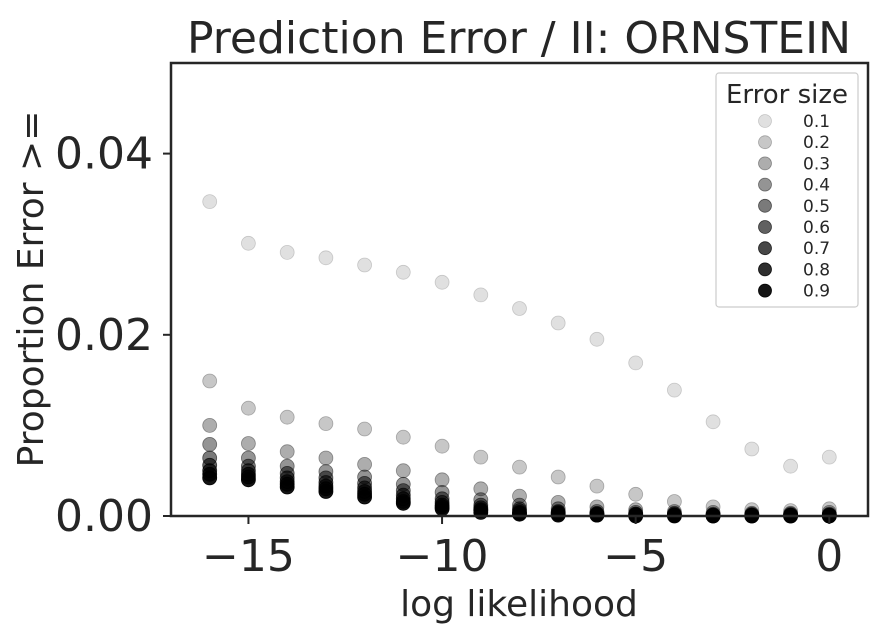  What do you see at coordinates (104, 516) in the screenshot?
I see `y-tick-label: 0.00` at bounding box center [104, 516].